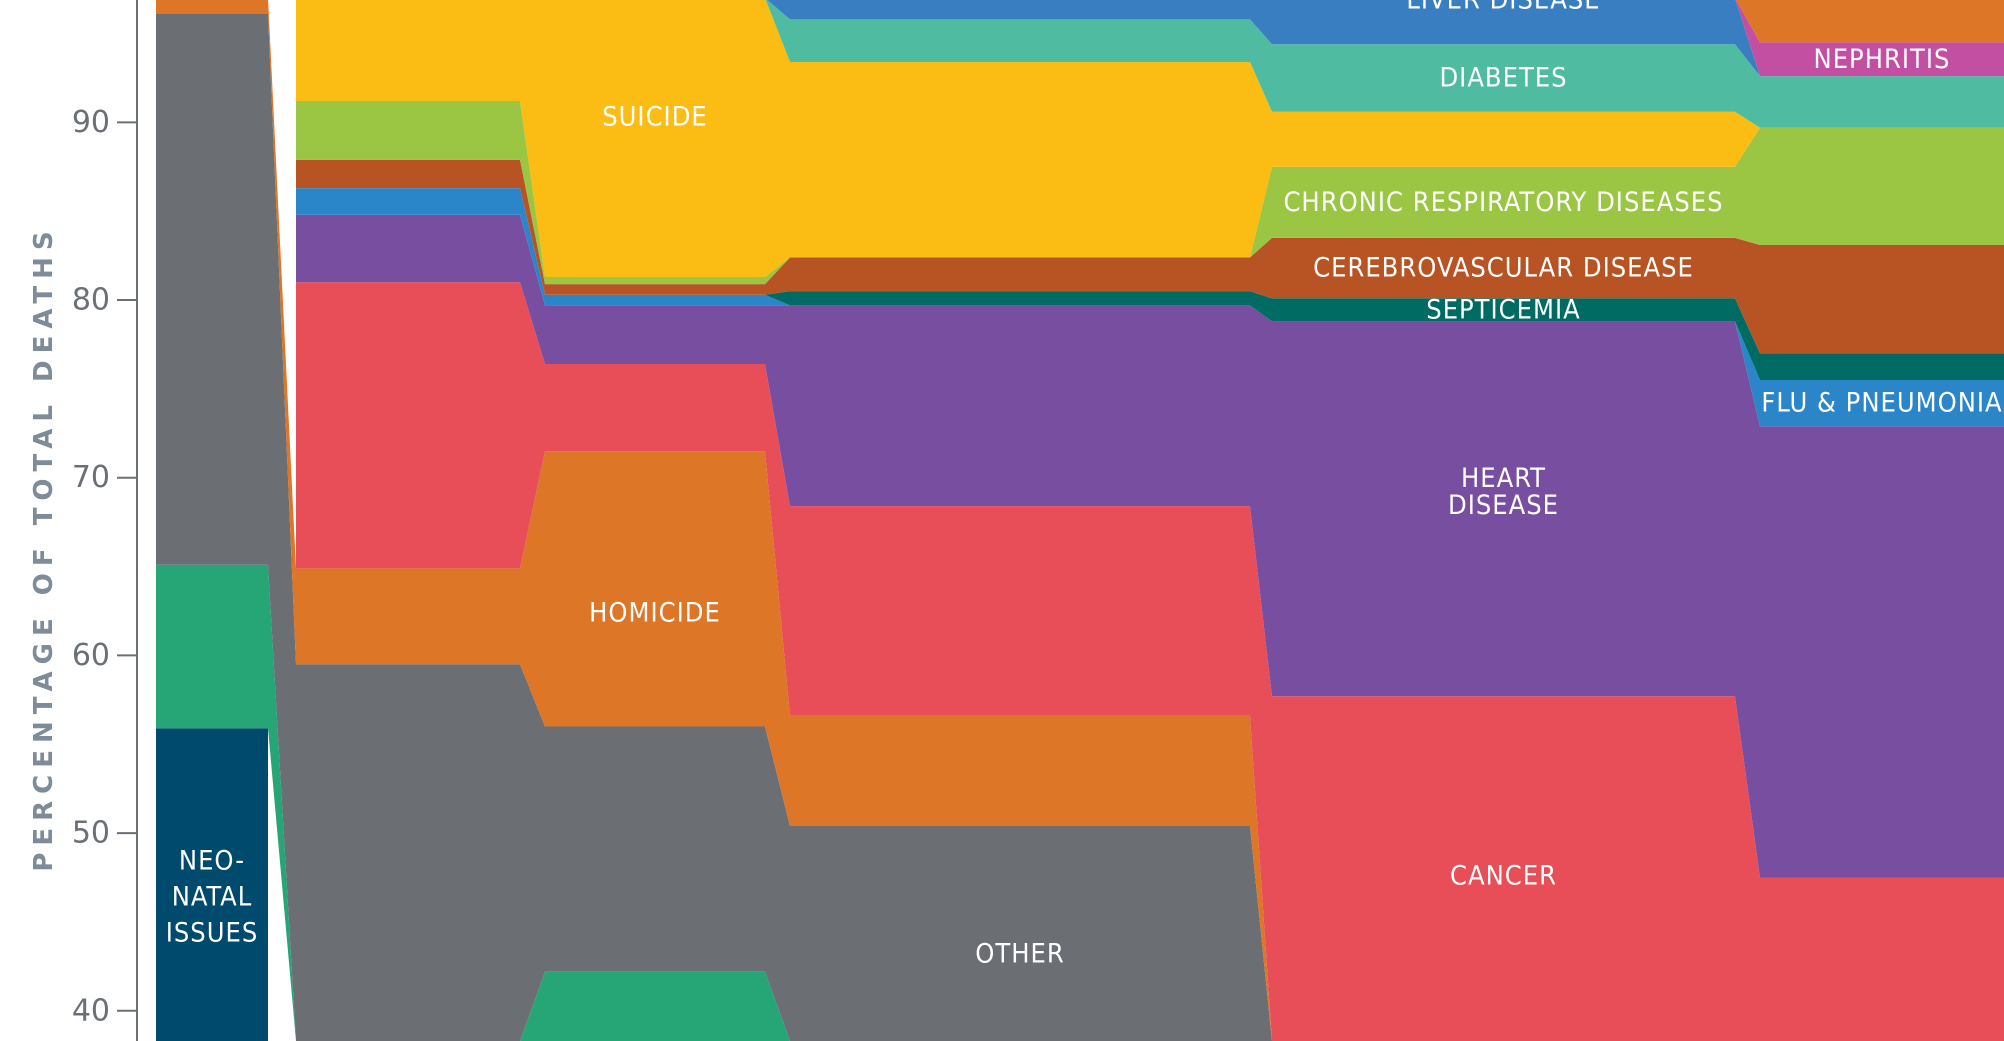 This screenshot has width=2004, height=1041. What do you see at coordinates (91, 1010) in the screenshot?
I see `y-tick-label: 40` at bounding box center [91, 1010].